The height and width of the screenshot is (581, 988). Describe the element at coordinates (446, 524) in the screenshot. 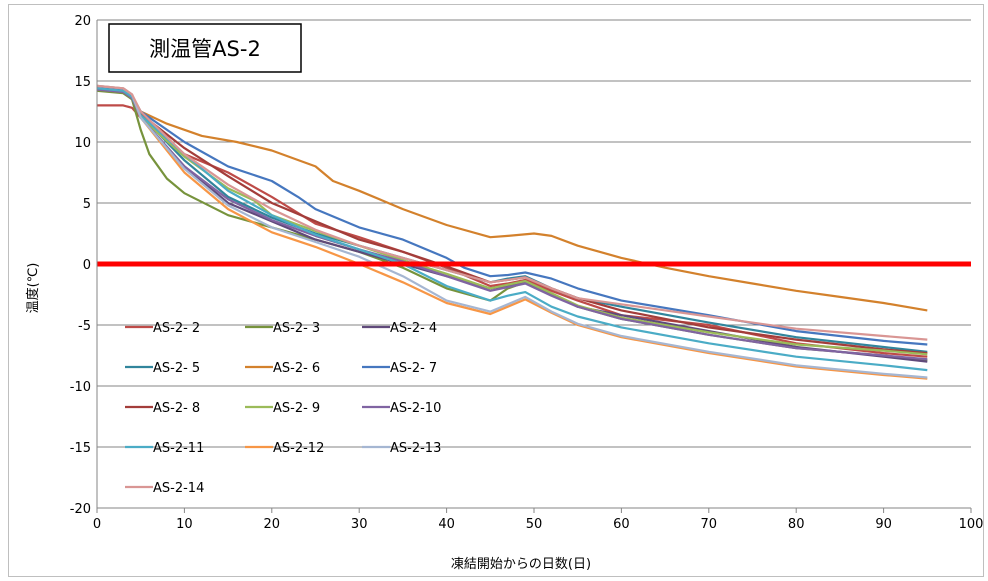

I see `x-tick-label: 40` at that location.